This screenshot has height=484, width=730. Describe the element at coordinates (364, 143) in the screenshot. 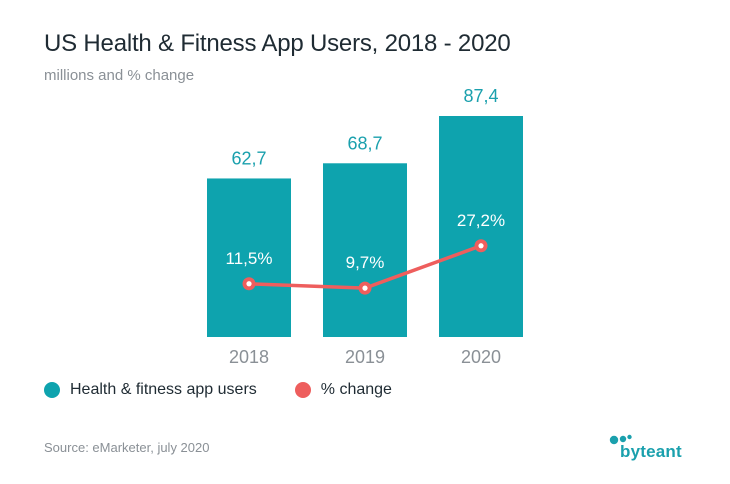

I see `bar-value-label-2019: 68,7` at that location.